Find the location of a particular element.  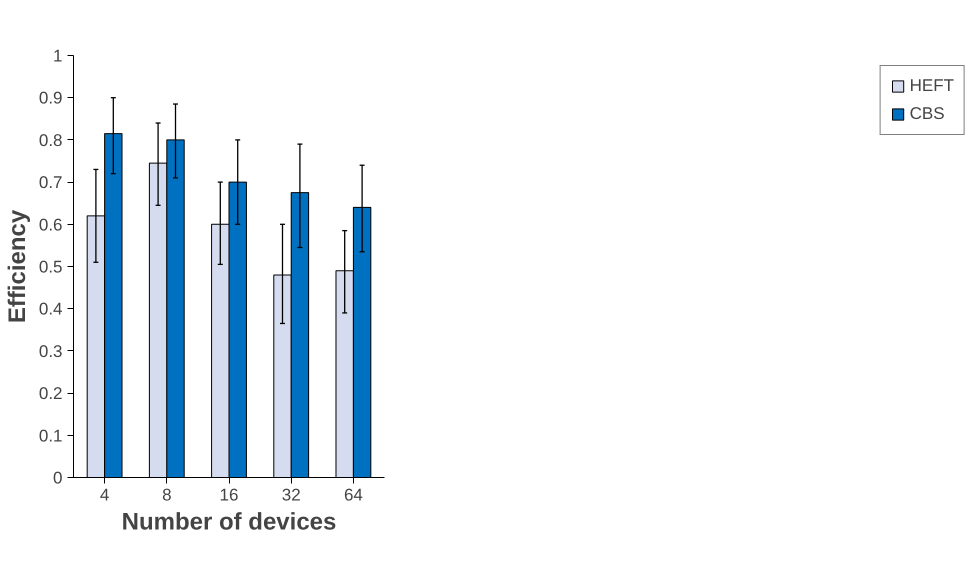

y-tick-label: 1 is located at coordinates (58, 56).